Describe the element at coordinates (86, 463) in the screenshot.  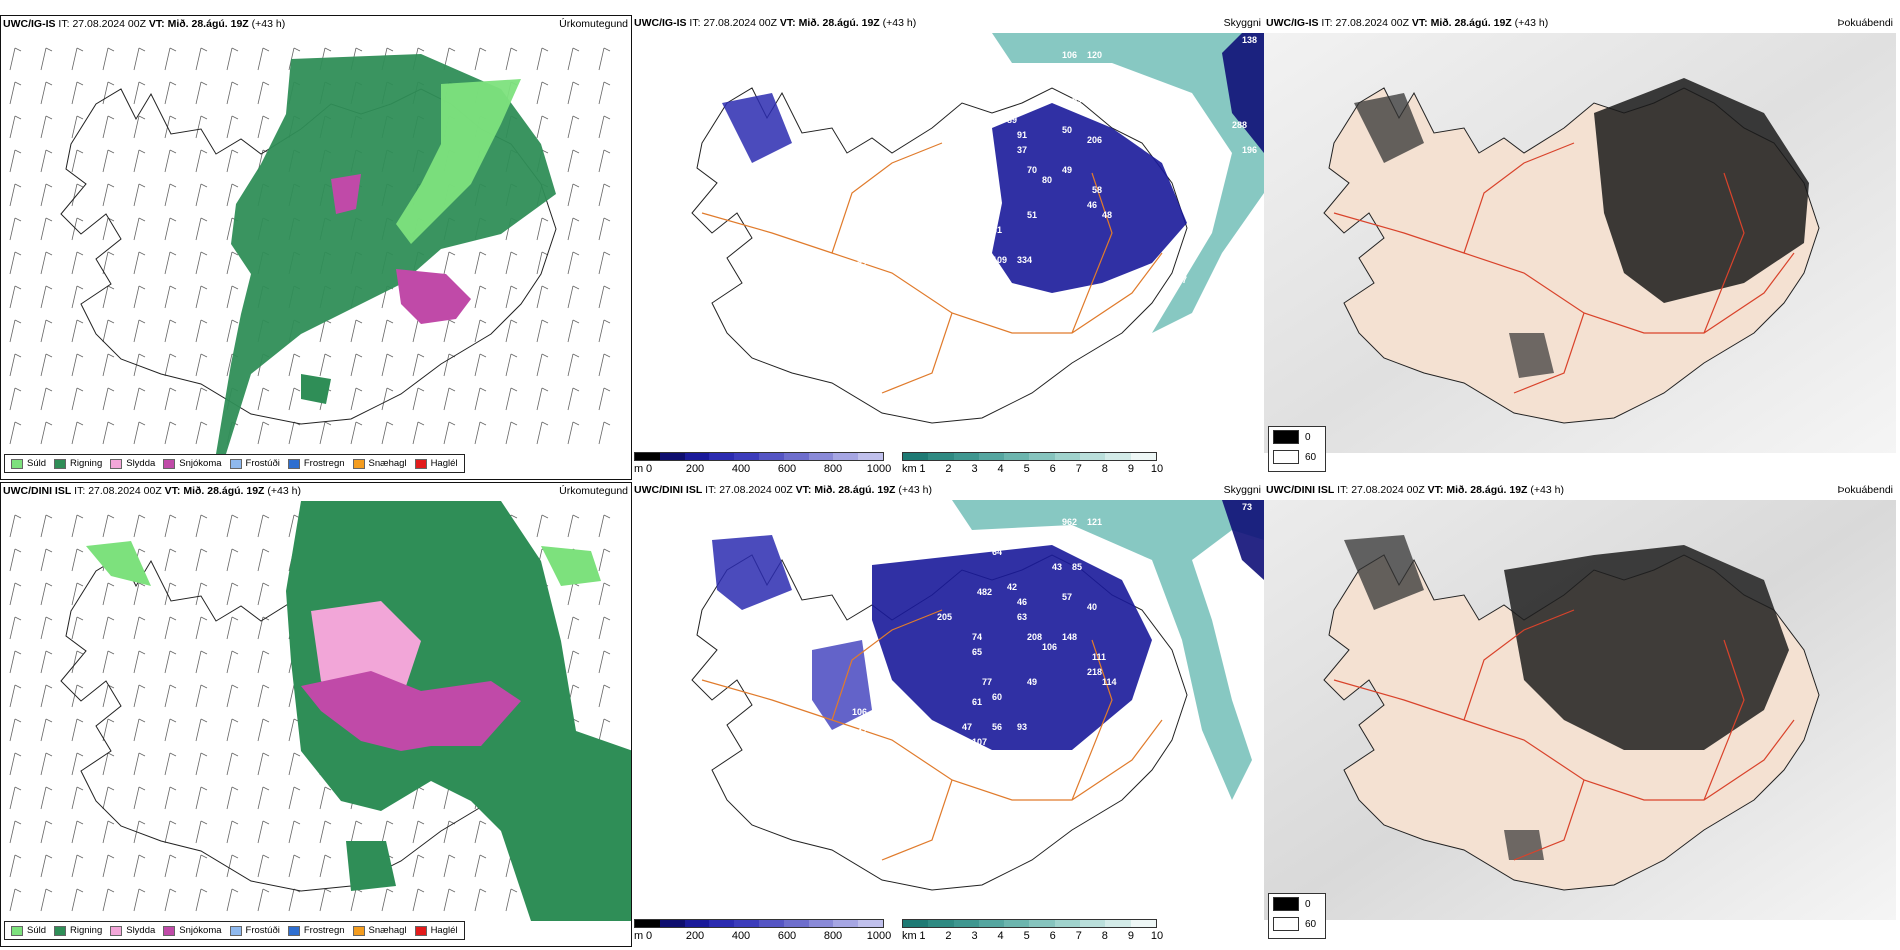
I see `legend-label: Rigning` at that location.